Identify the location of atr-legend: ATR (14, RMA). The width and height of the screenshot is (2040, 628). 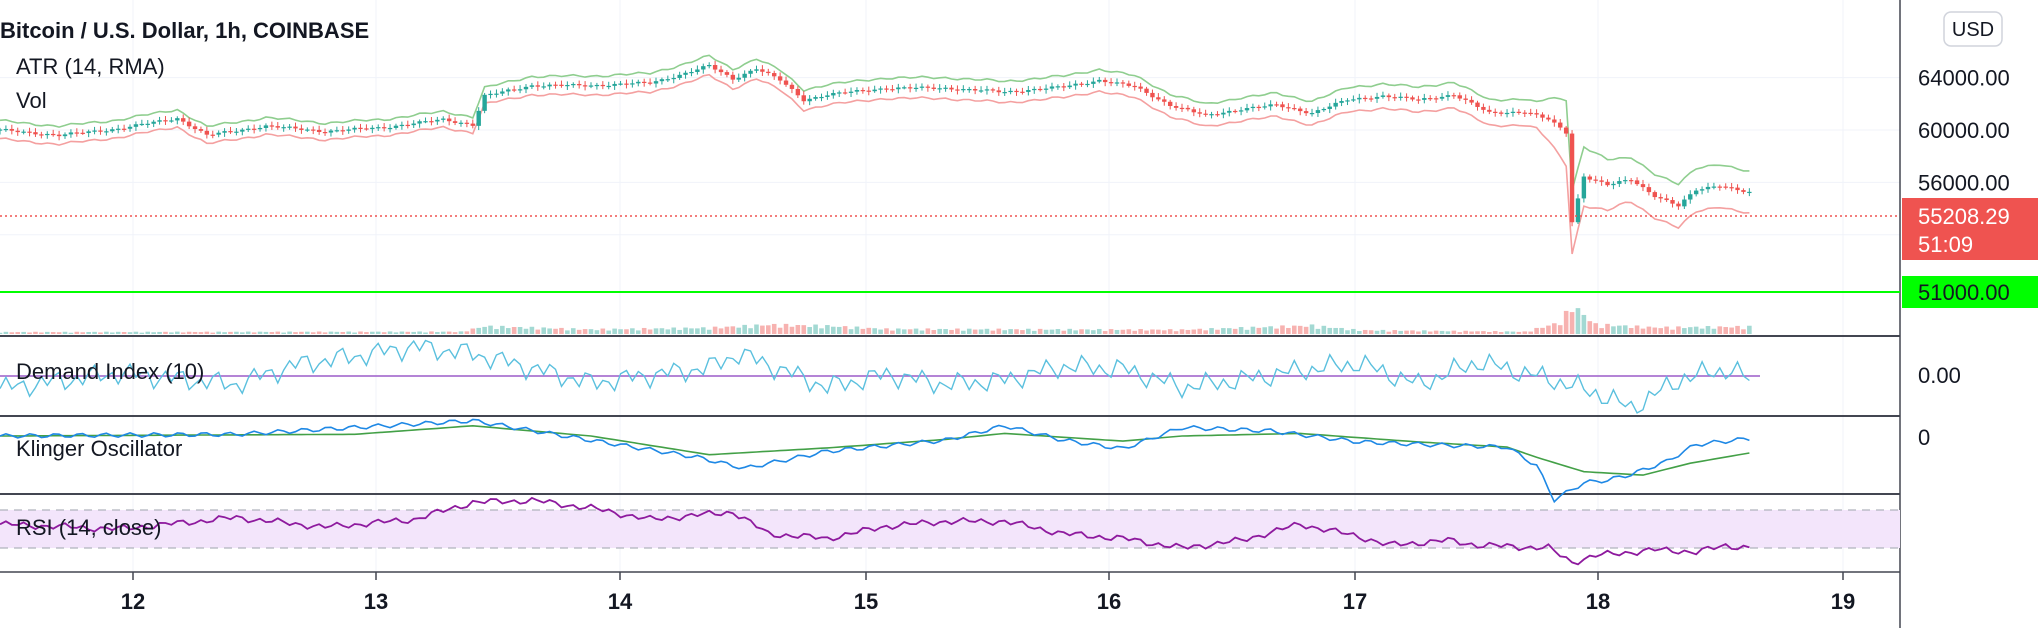
(90, 66).